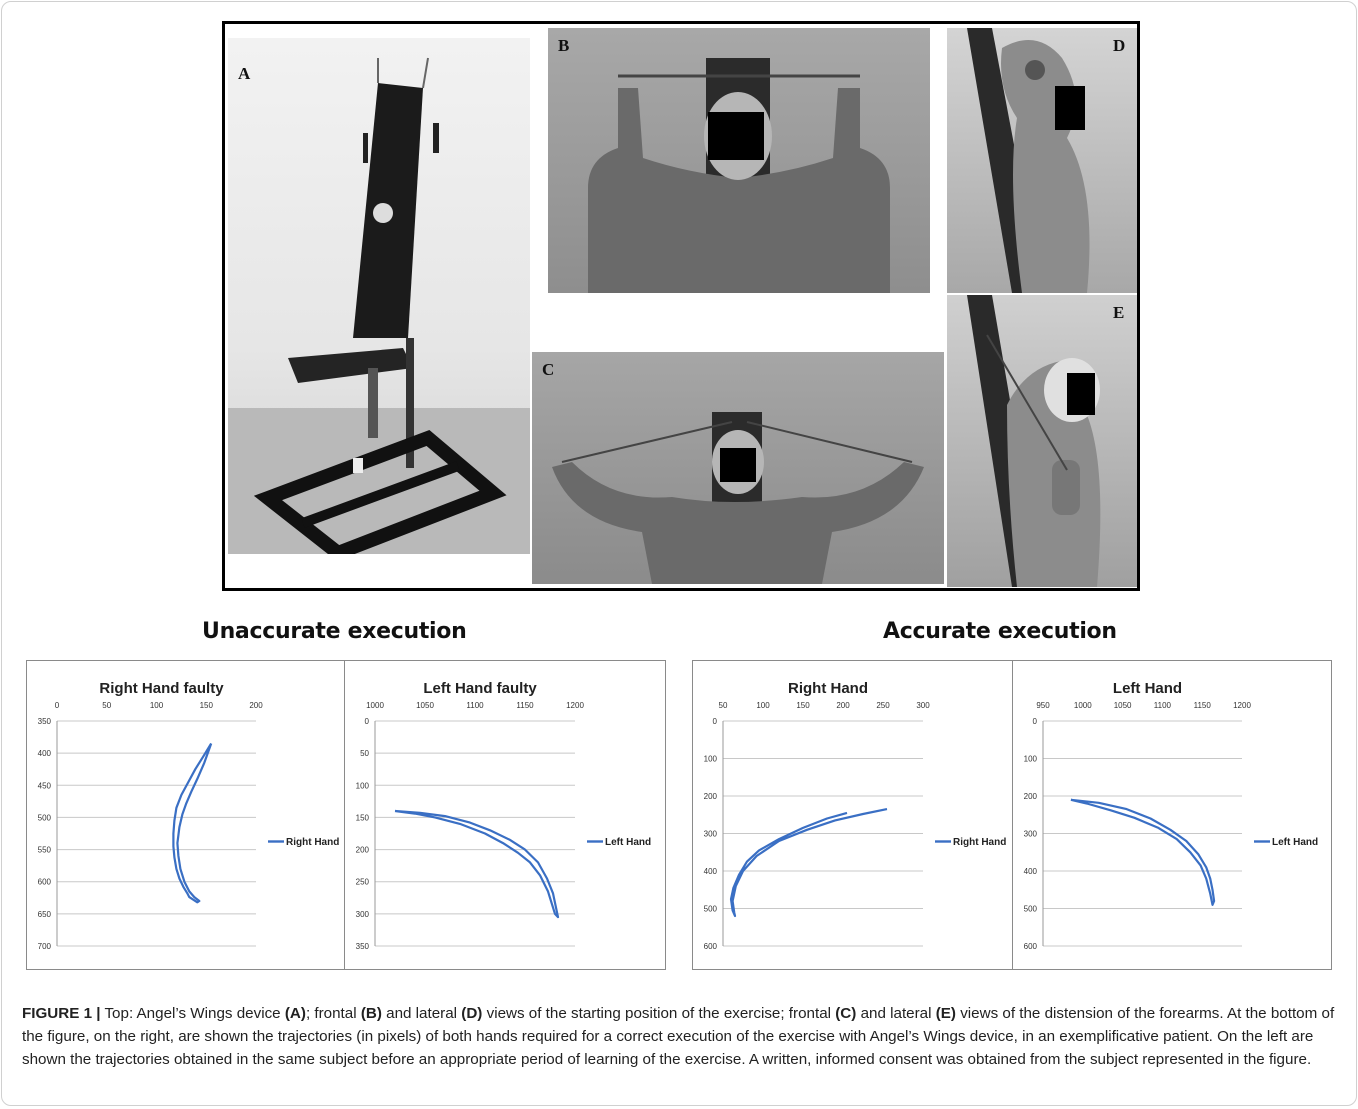  I want to click on x-tick-label: 250, so click(883, 705).